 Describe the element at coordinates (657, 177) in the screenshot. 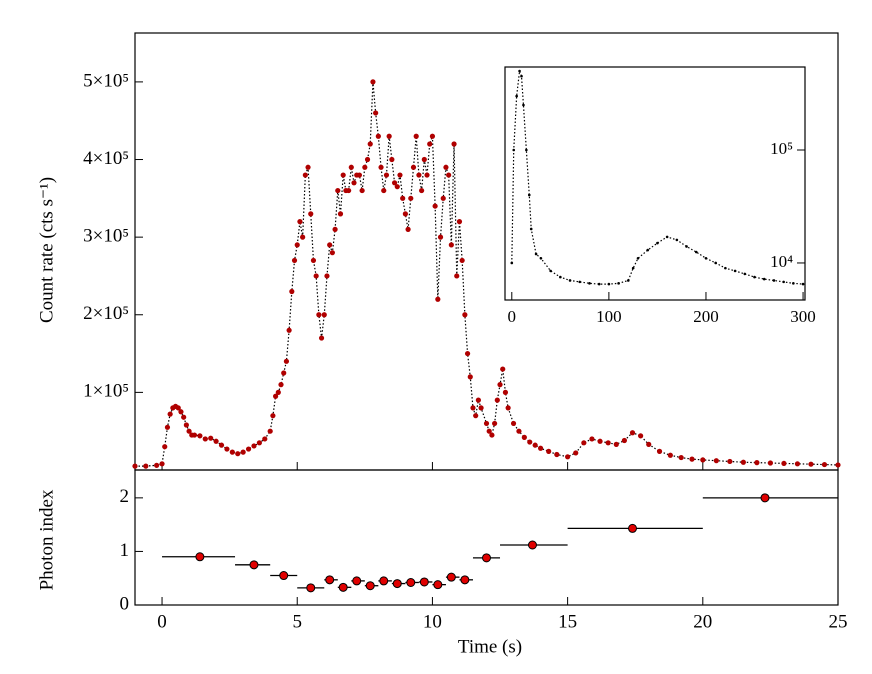

I see `dotted-line` at that location.